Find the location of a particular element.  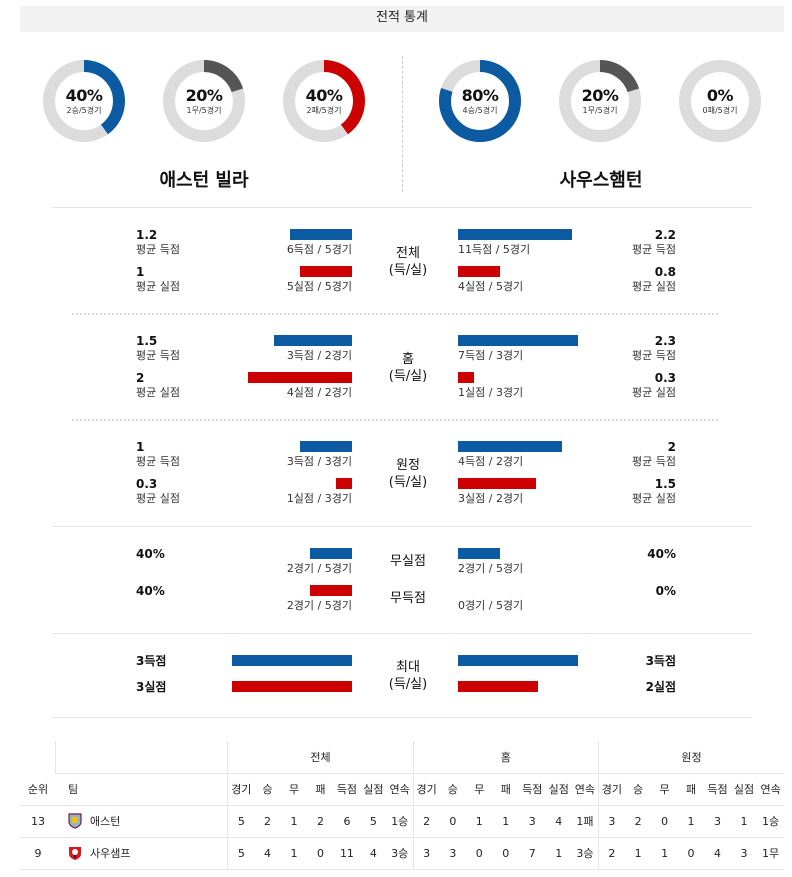

rank-cell: 13 is located at coordinates (38, 821).